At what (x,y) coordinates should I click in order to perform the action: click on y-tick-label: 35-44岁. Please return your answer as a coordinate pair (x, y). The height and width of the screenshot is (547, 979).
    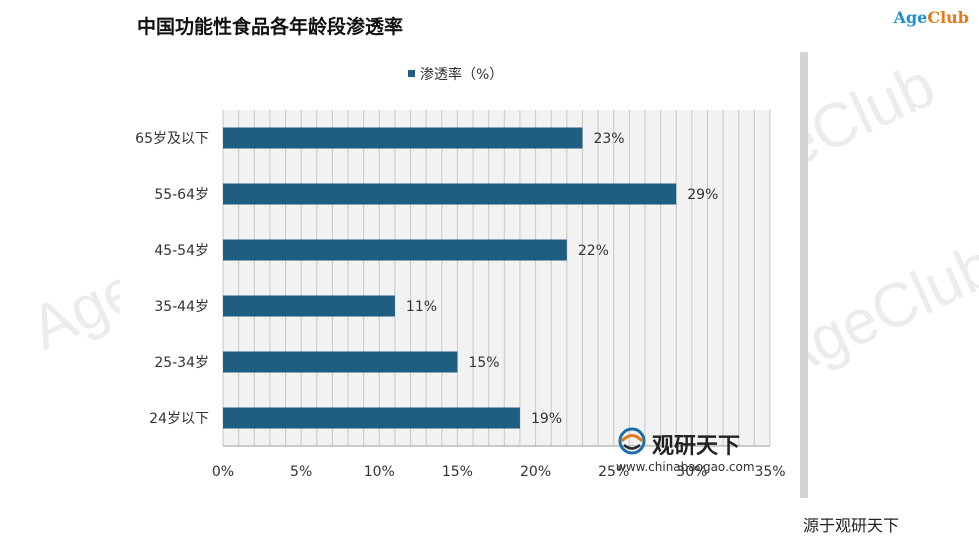
    Looking at the image, I should click on (181, 307).